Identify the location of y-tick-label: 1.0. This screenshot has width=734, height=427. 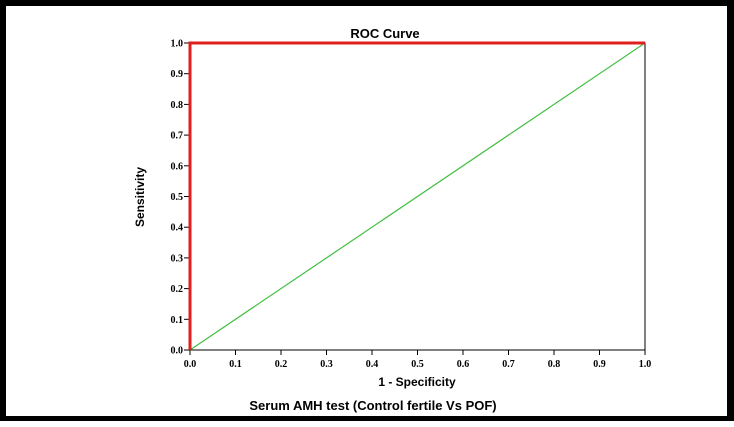
(177, 44).